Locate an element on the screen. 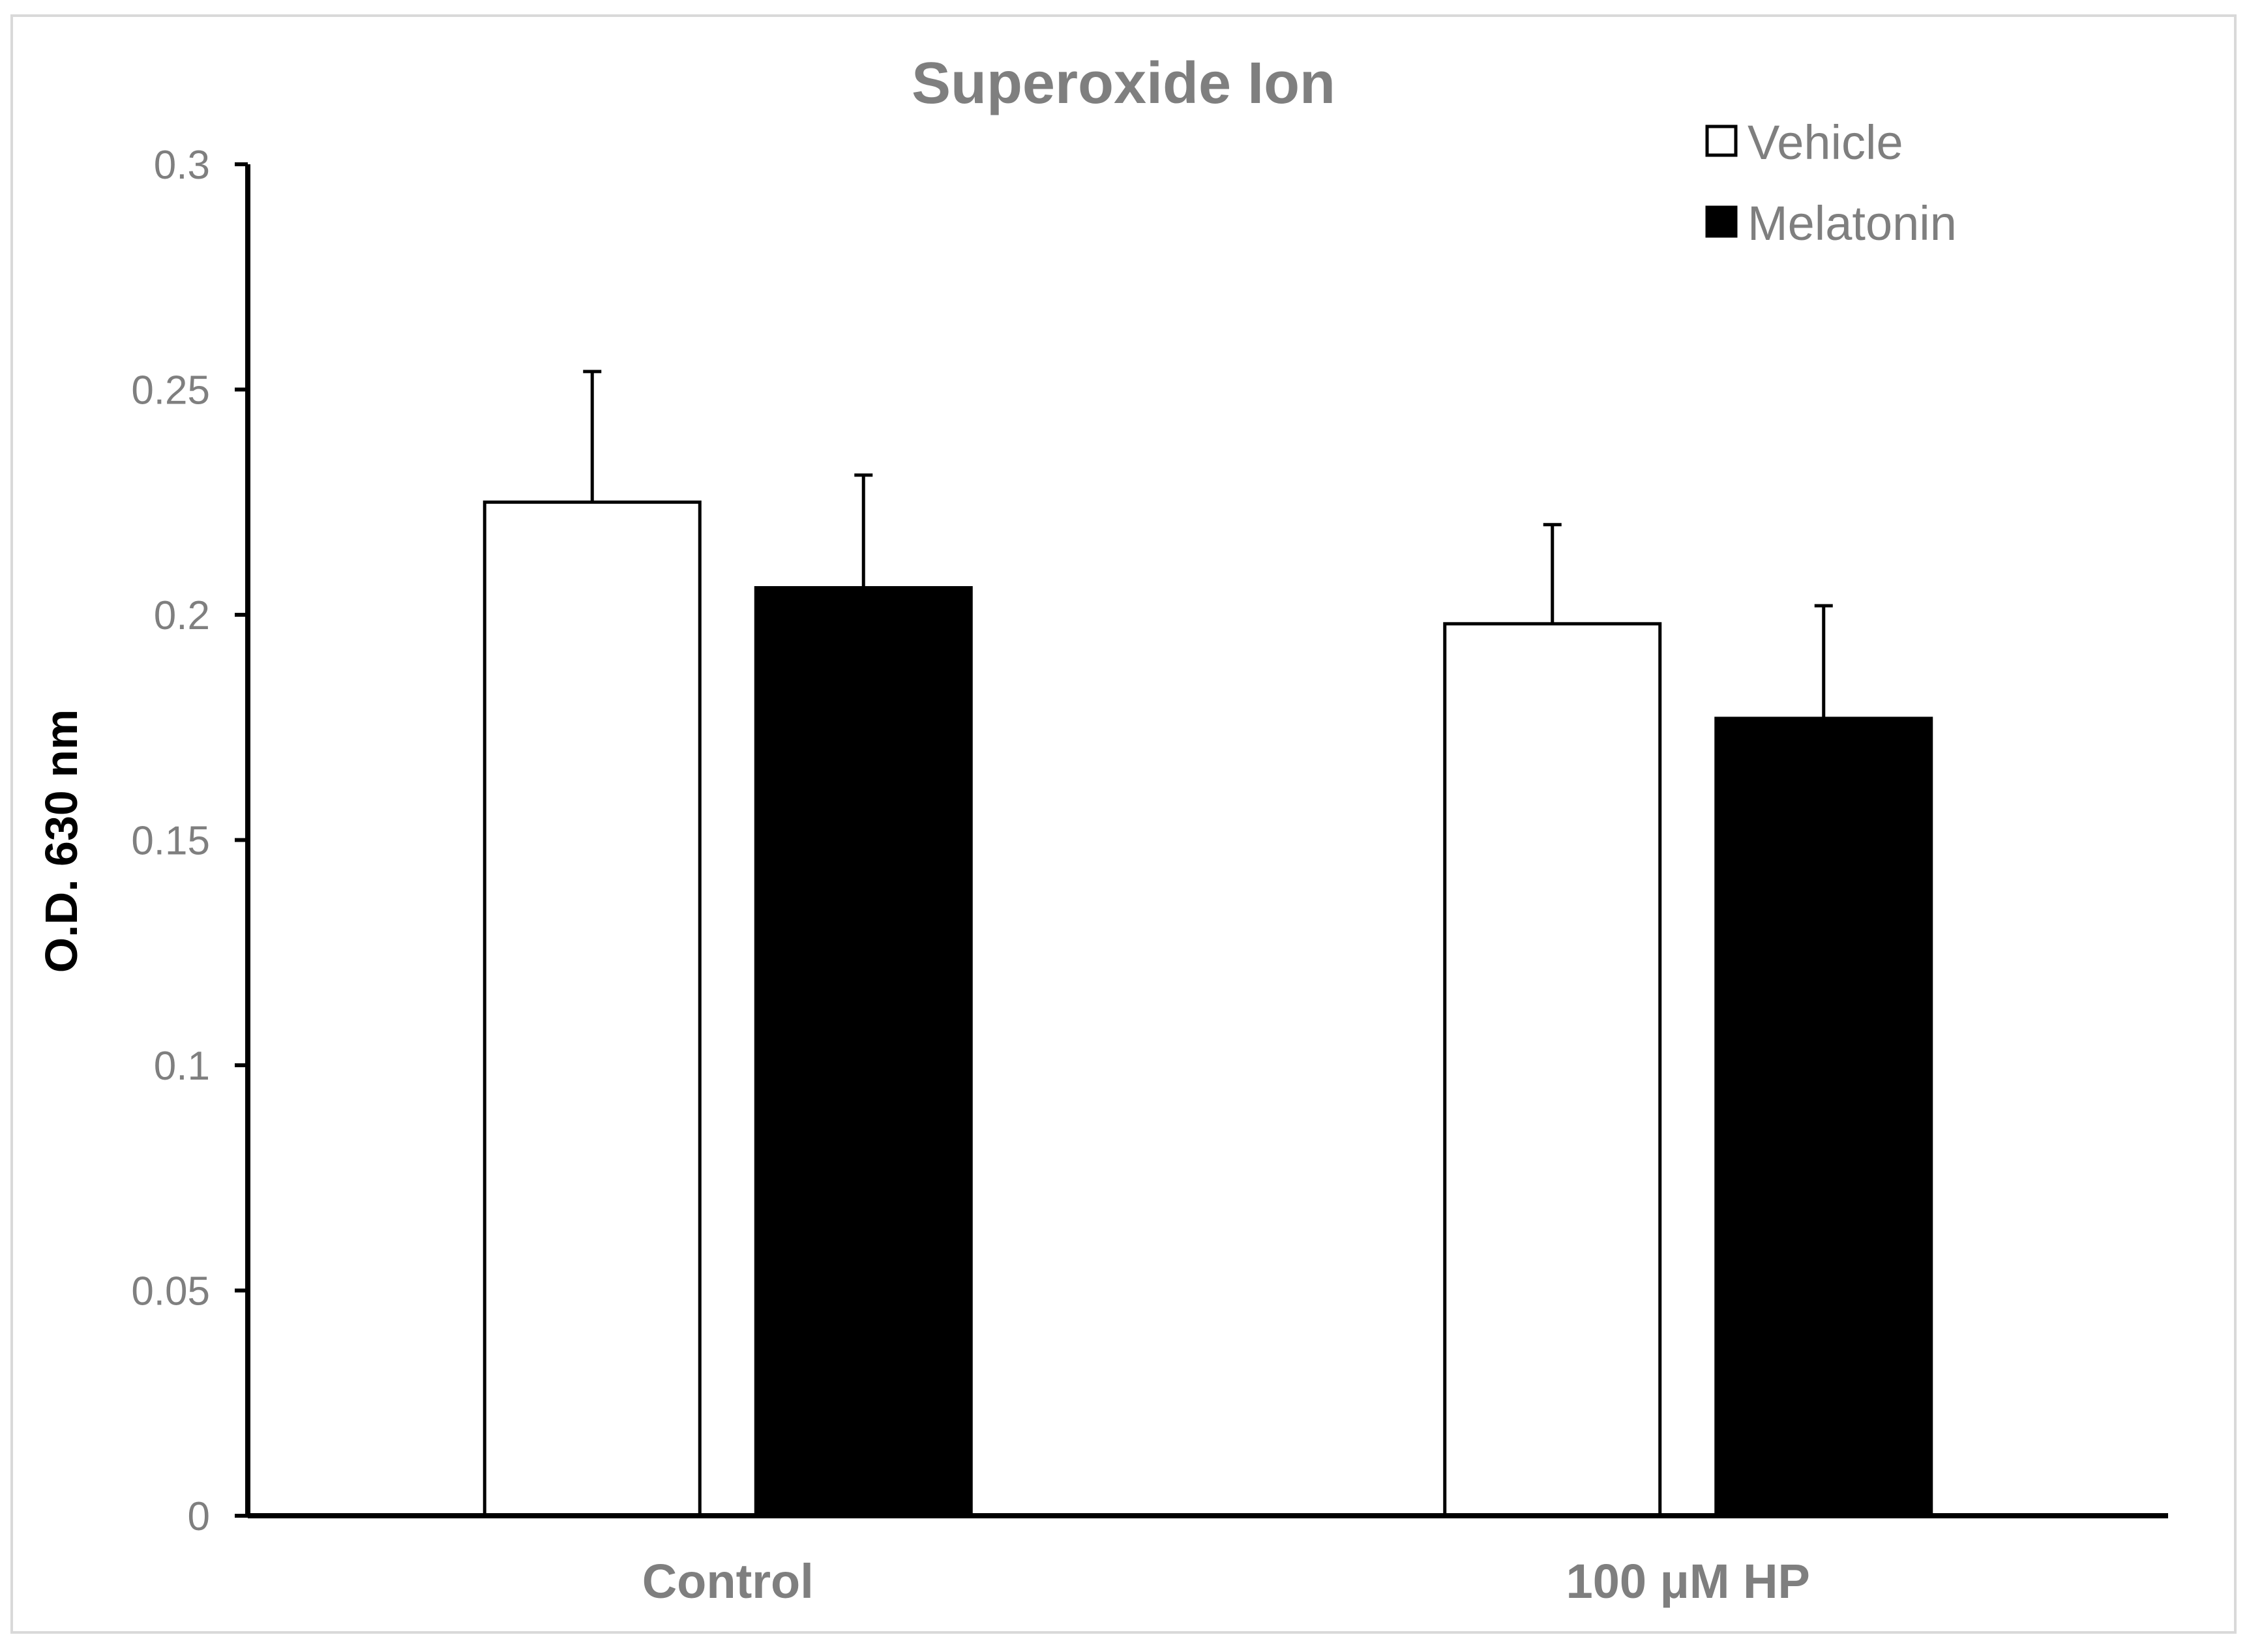 This screenshot has height=1652, width=2247. x-category-label: 100 μM HP is located at coordinates (1688, 1581).